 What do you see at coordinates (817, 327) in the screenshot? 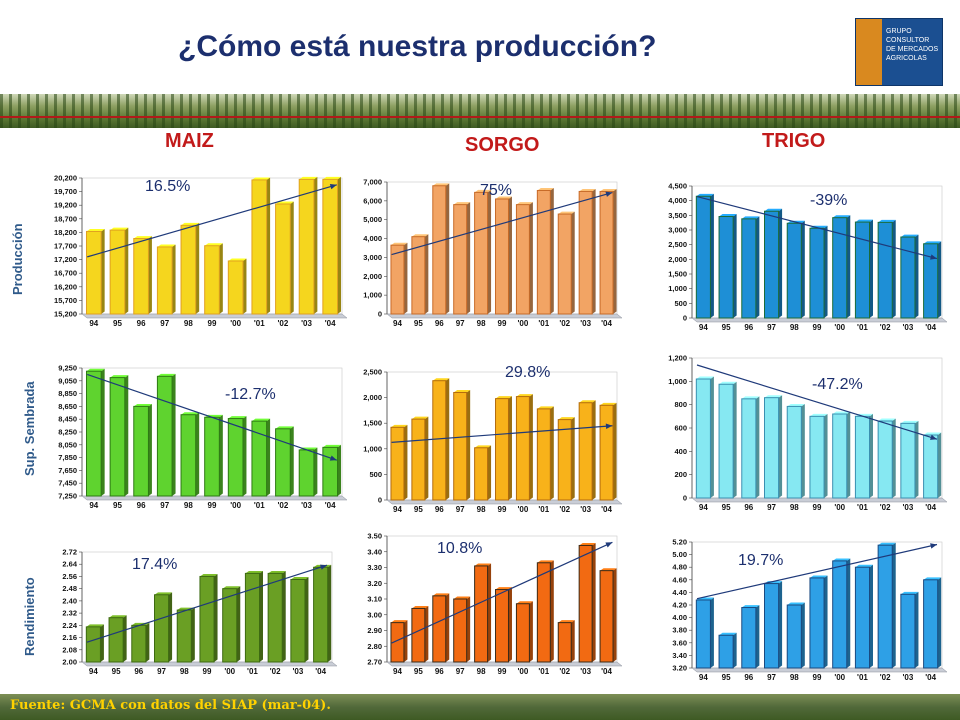
I see `x-tick-label: 99` at bounding box center [817, 327].